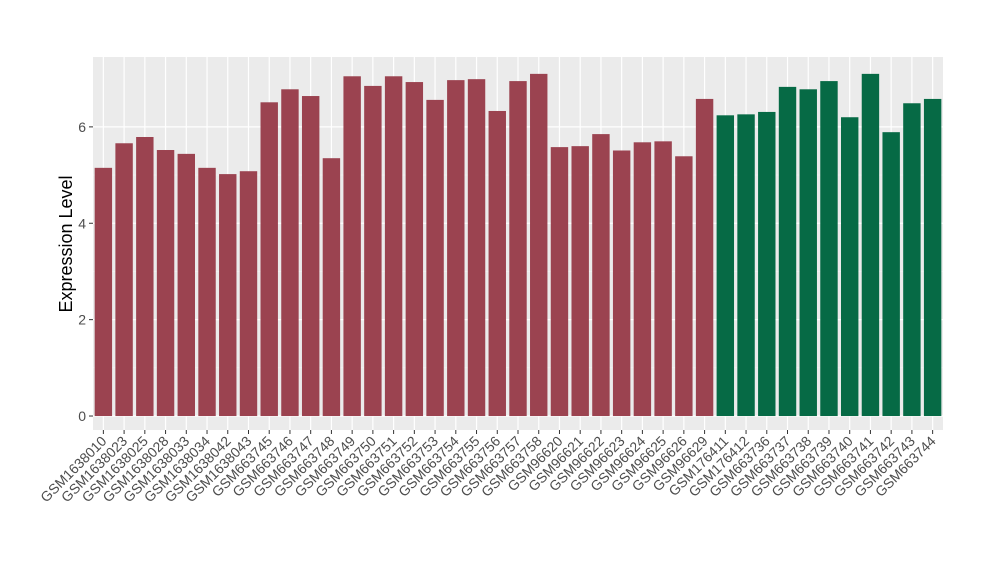  Describe the element at coordinates (82, 223) in the screenshot. I see `y-tick-label: 4` at that location.